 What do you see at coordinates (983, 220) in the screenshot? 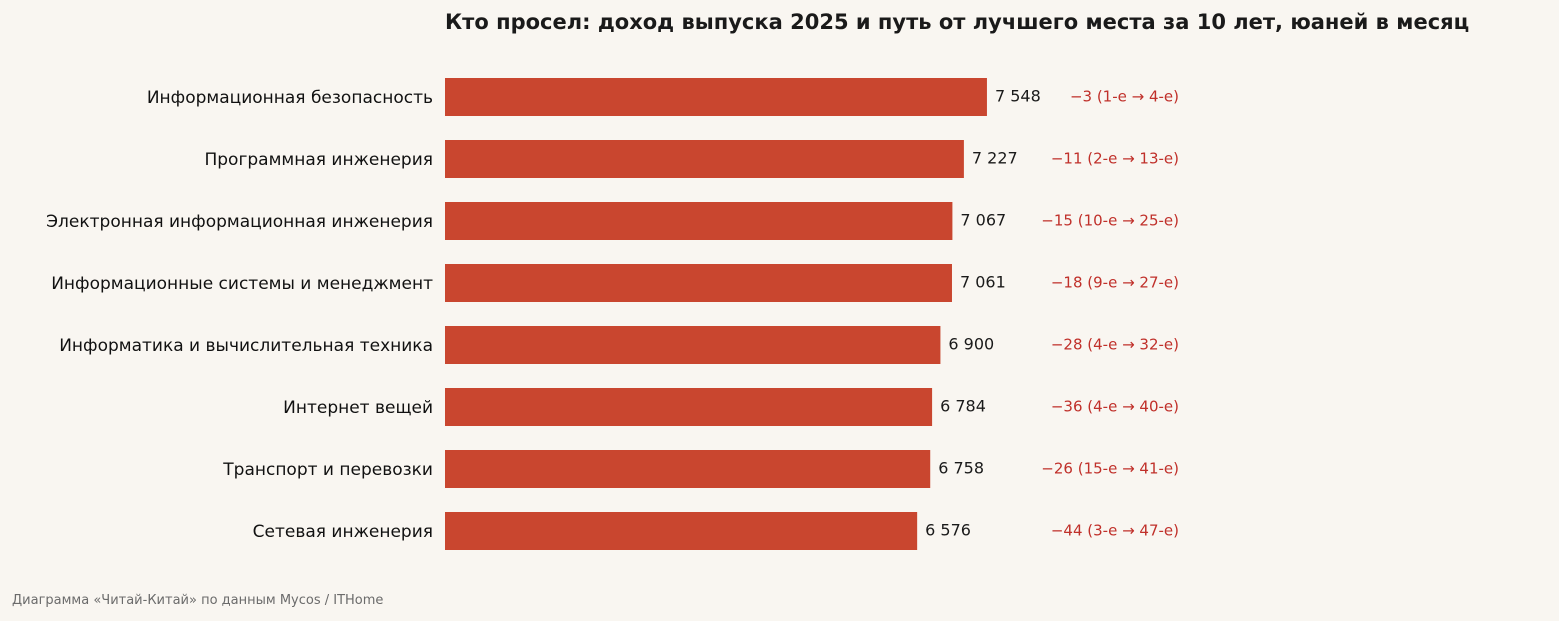
I see `value-label: 7 067` at bounding box center [983, 220].